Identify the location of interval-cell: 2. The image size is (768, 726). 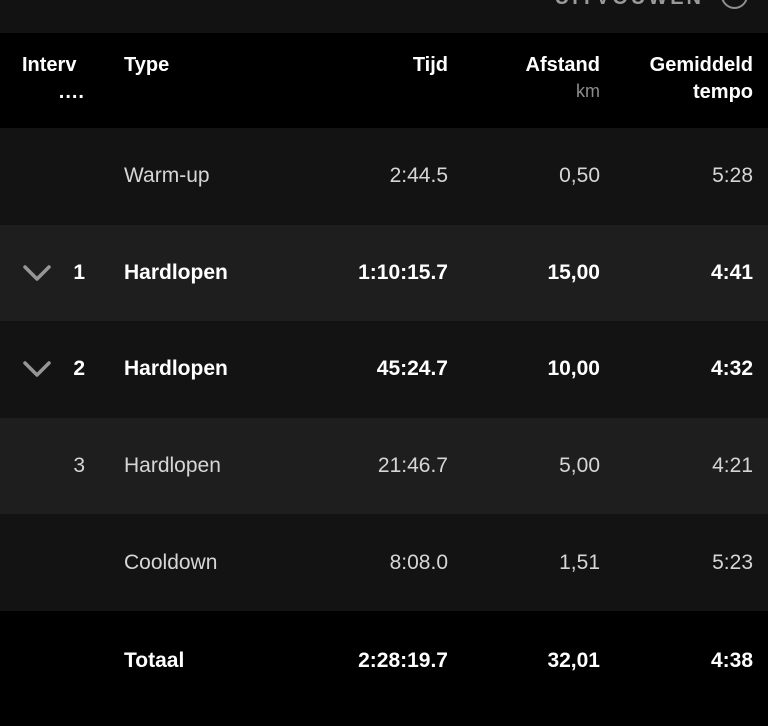
(42, 369).